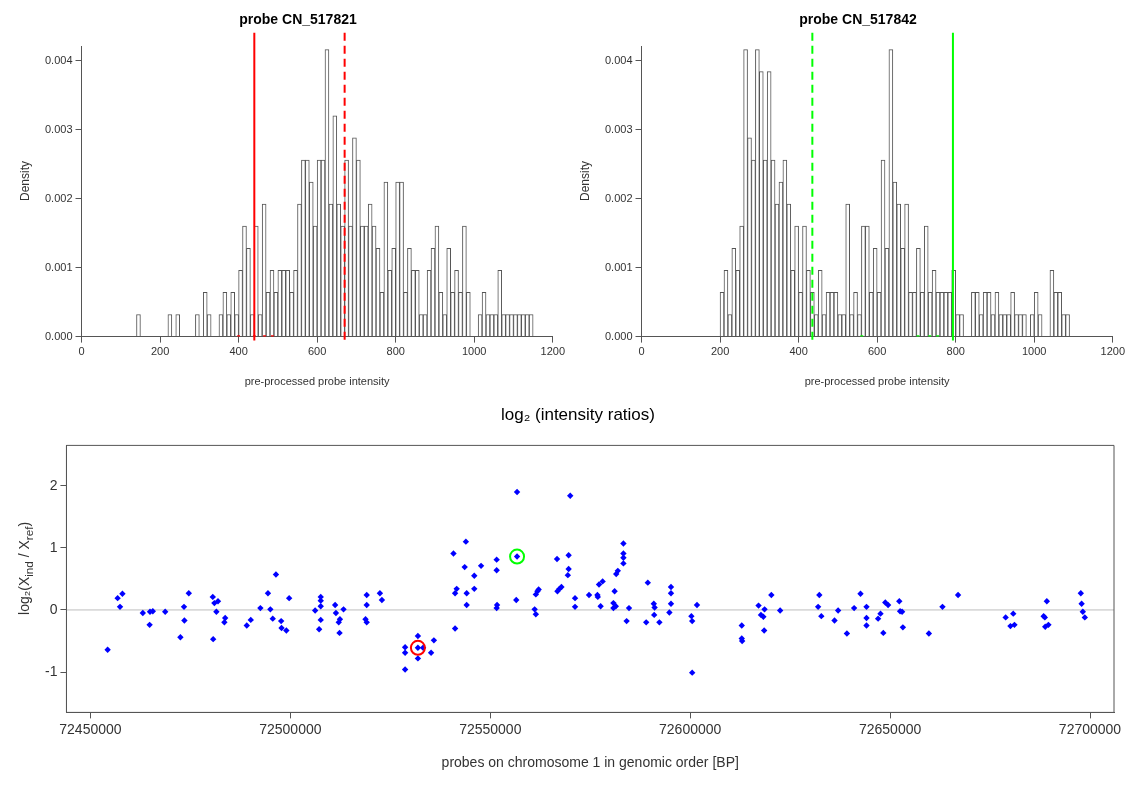 The width and height of the screenshot is (1139, 785). Describe the element at coordinates (290, 728) in the screenshot. I see `x-tick-label: 72500000` at that location.